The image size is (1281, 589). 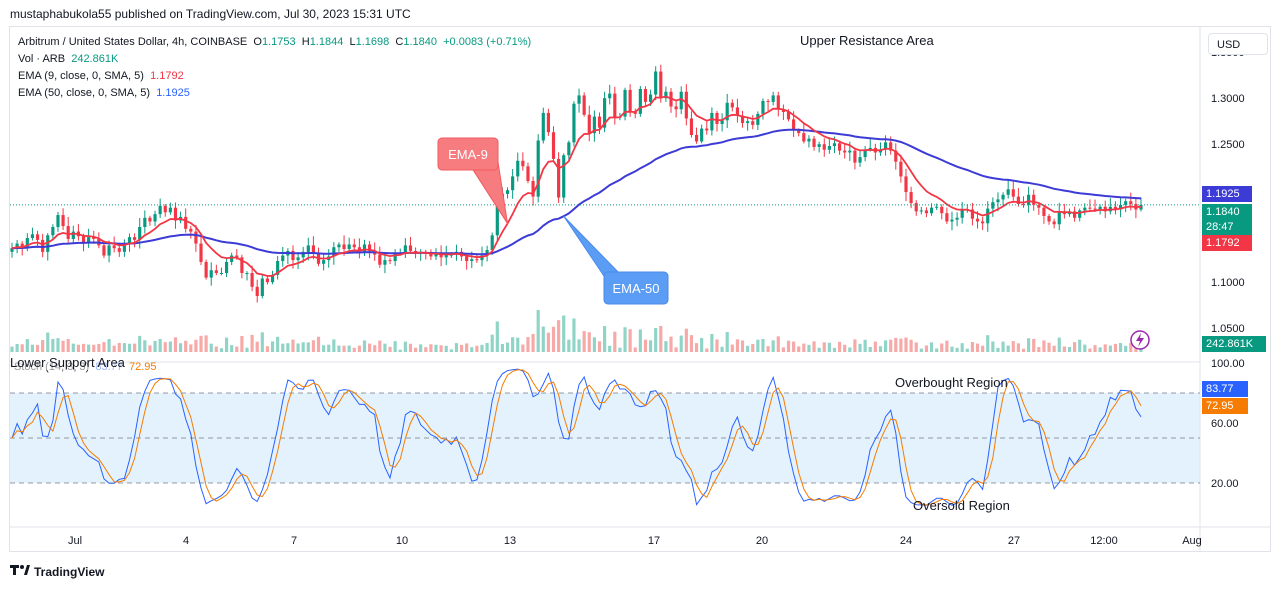 I want to click on tradingview-brand: TradingView, so click(x=57, y=571).